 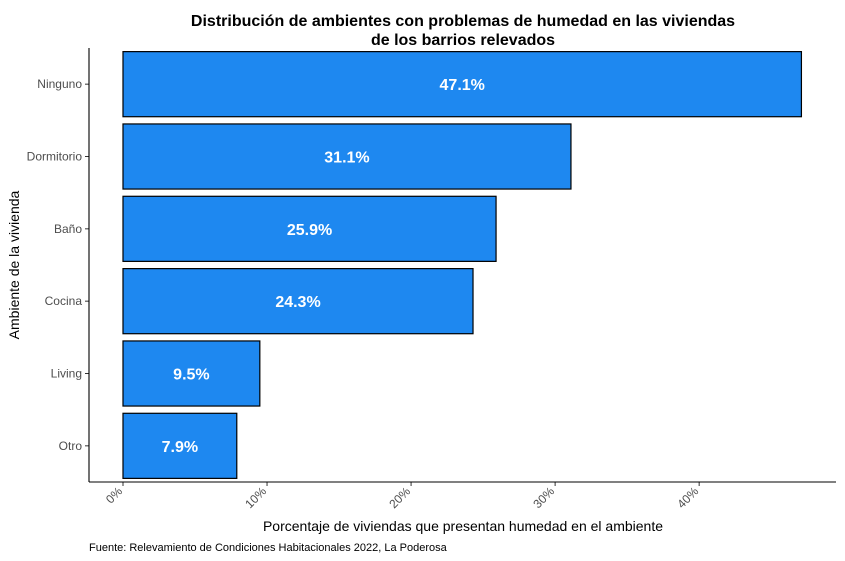 I want to click on bar-value-label: 25.9%, so click(x=309, y=230).